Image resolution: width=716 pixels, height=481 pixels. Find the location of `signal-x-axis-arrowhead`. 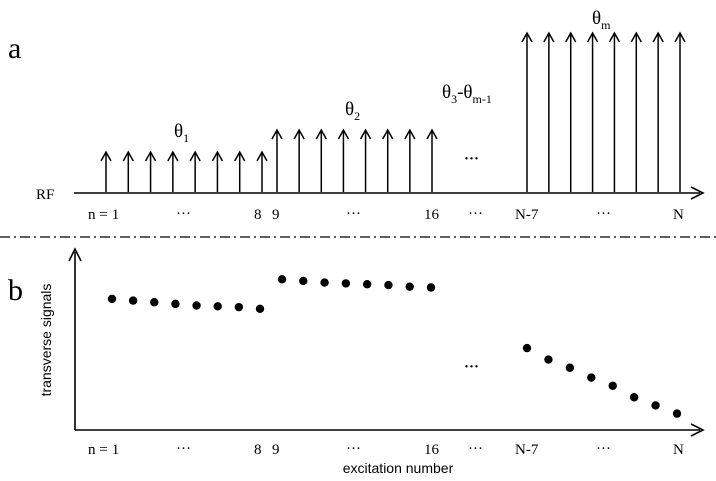

signal-x-axis-arrowhead is located at coordinates (697, 430).